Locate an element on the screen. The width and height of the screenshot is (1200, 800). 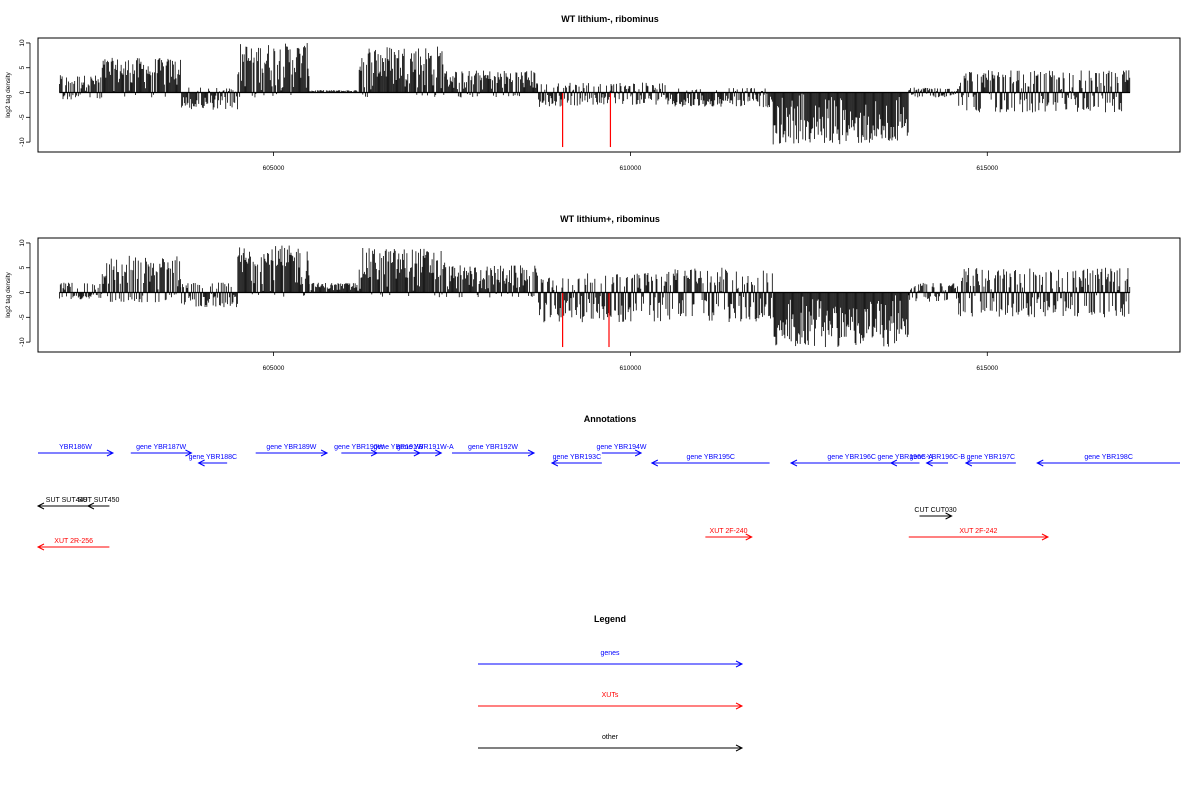
gene-arrow: gene YBR189W is located at coordinates (292, 450).